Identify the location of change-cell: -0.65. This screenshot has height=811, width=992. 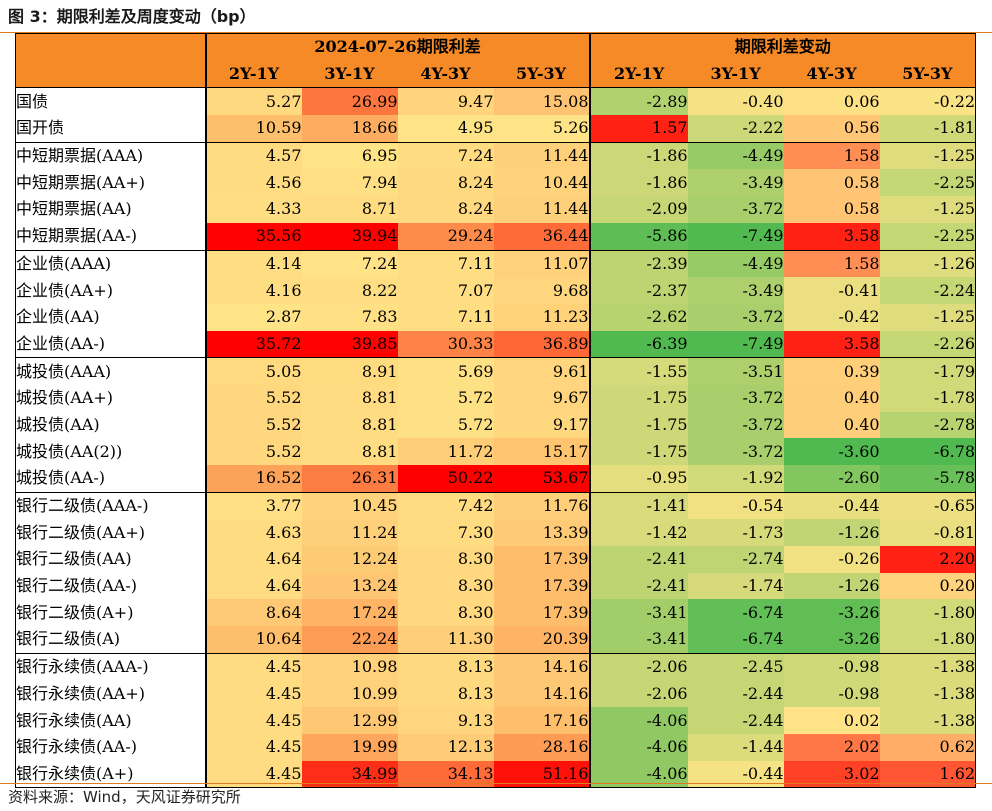
(928, 505).